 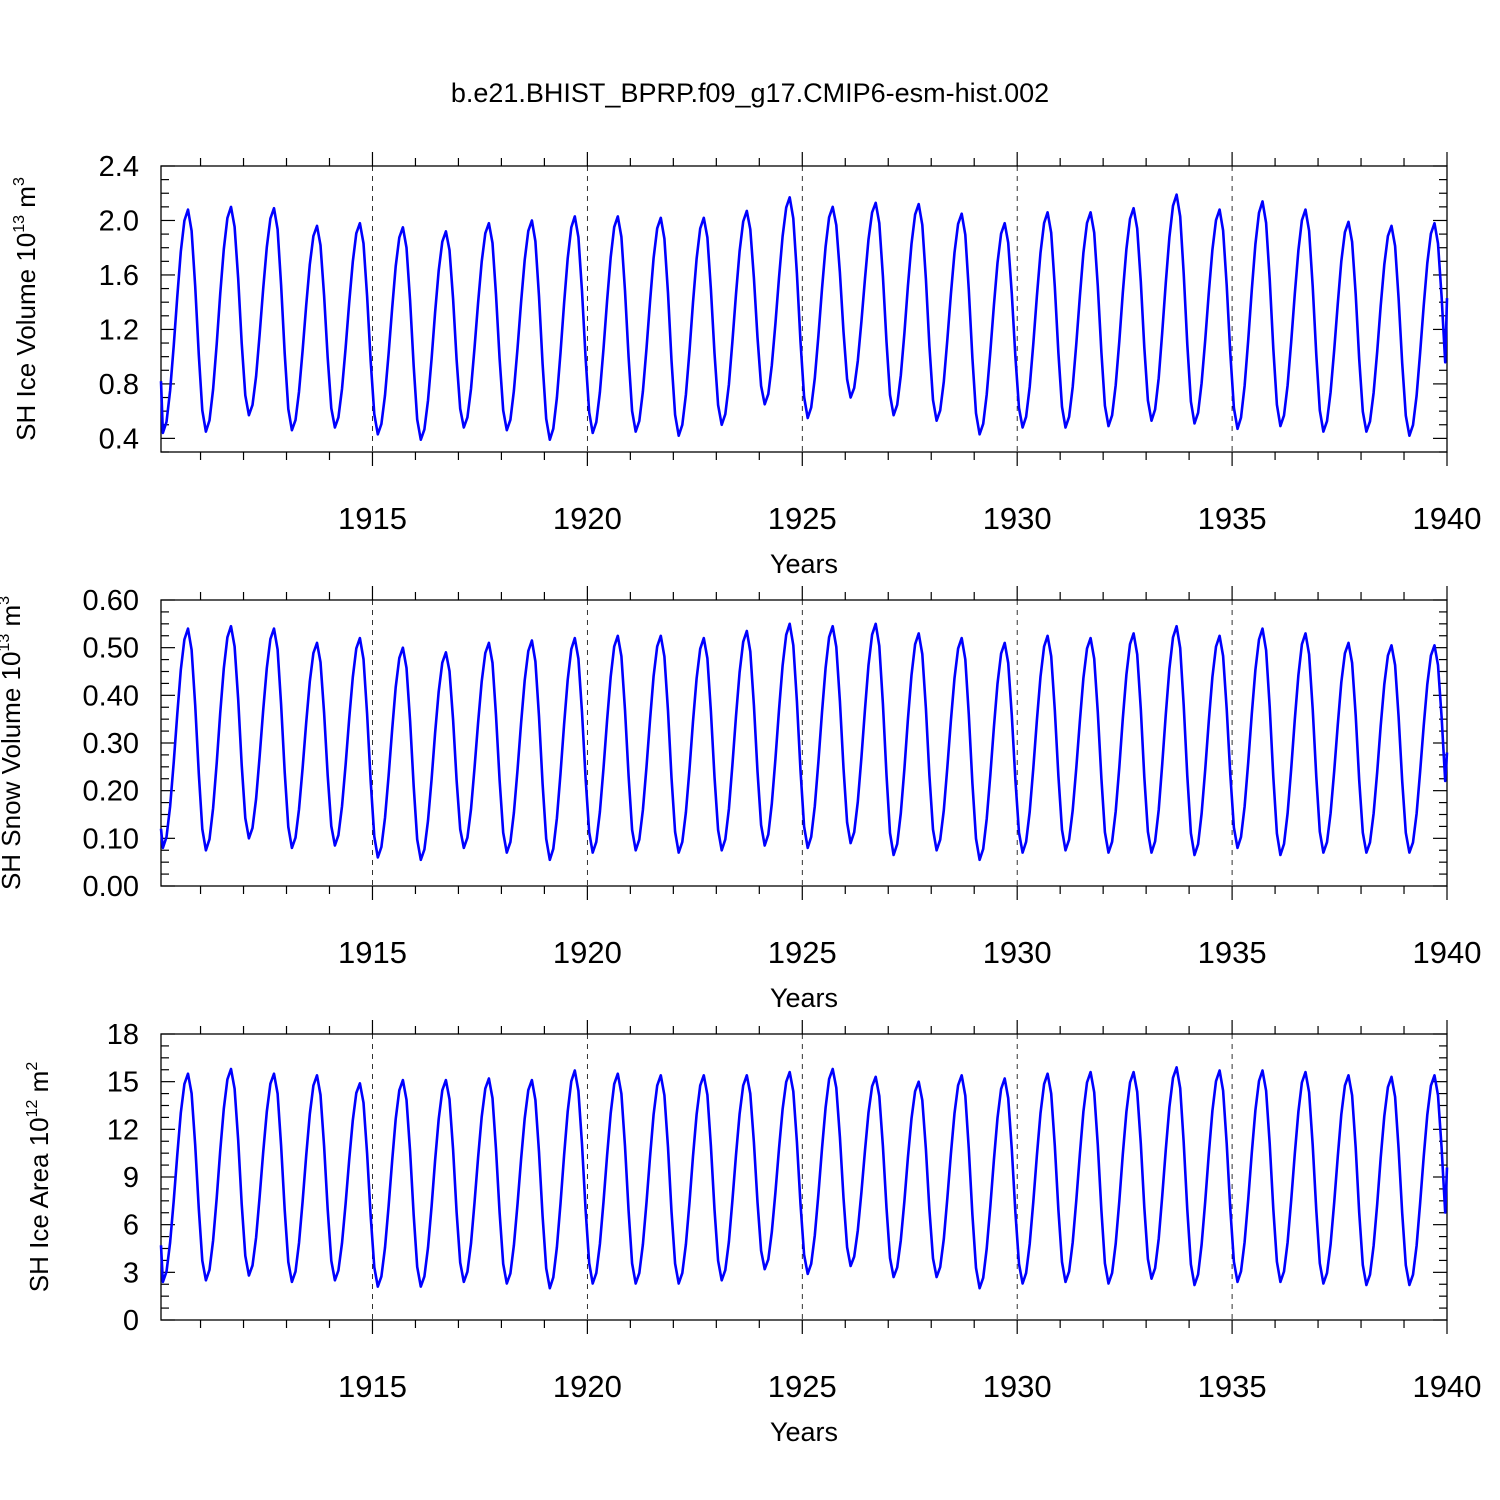 I want to click on y-tick-label: 0.20, so click(x=111, y=792).